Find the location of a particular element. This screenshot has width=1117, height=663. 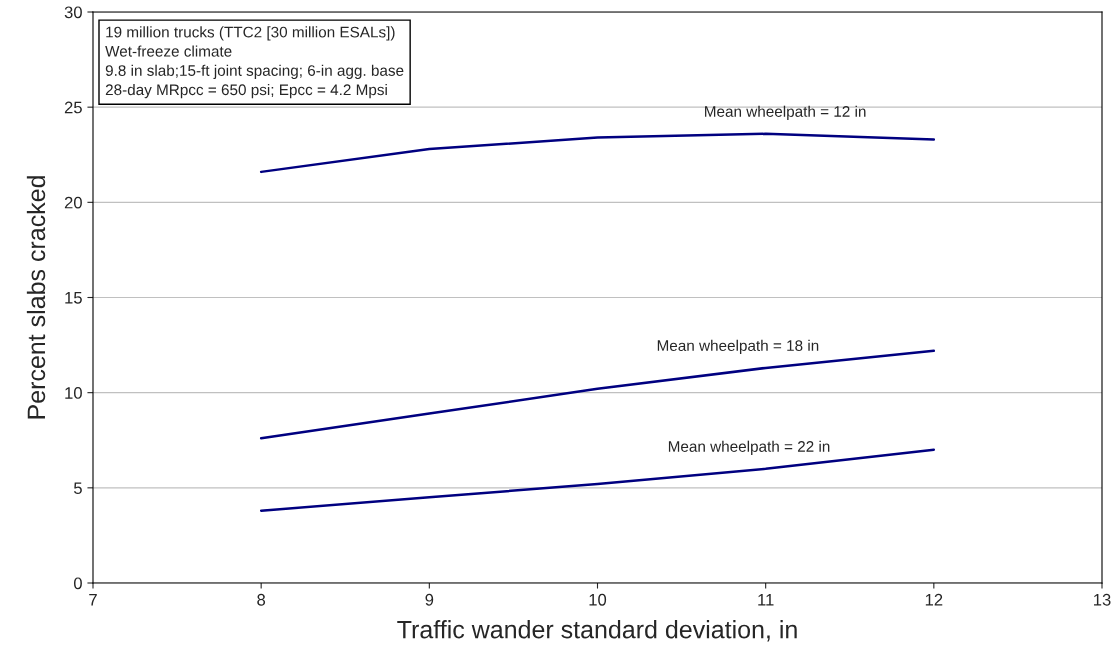

x-tick-label: 9 is located at coordinates (429, 599).